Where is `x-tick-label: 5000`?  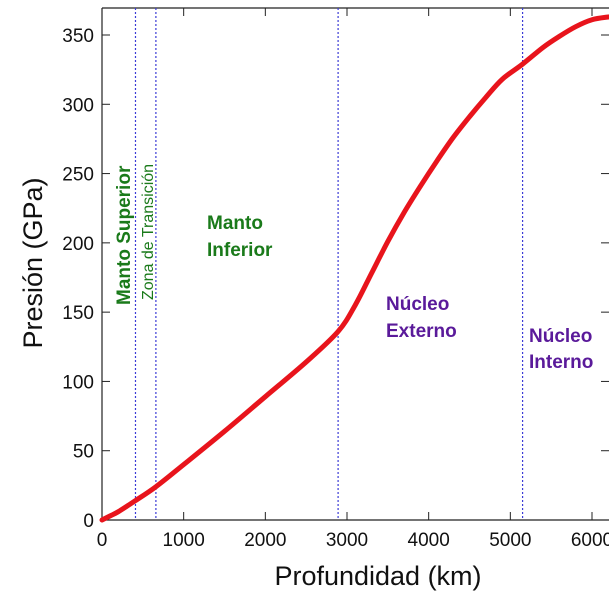 x-tick-label: 5000 is located at coordinates (510, 540).